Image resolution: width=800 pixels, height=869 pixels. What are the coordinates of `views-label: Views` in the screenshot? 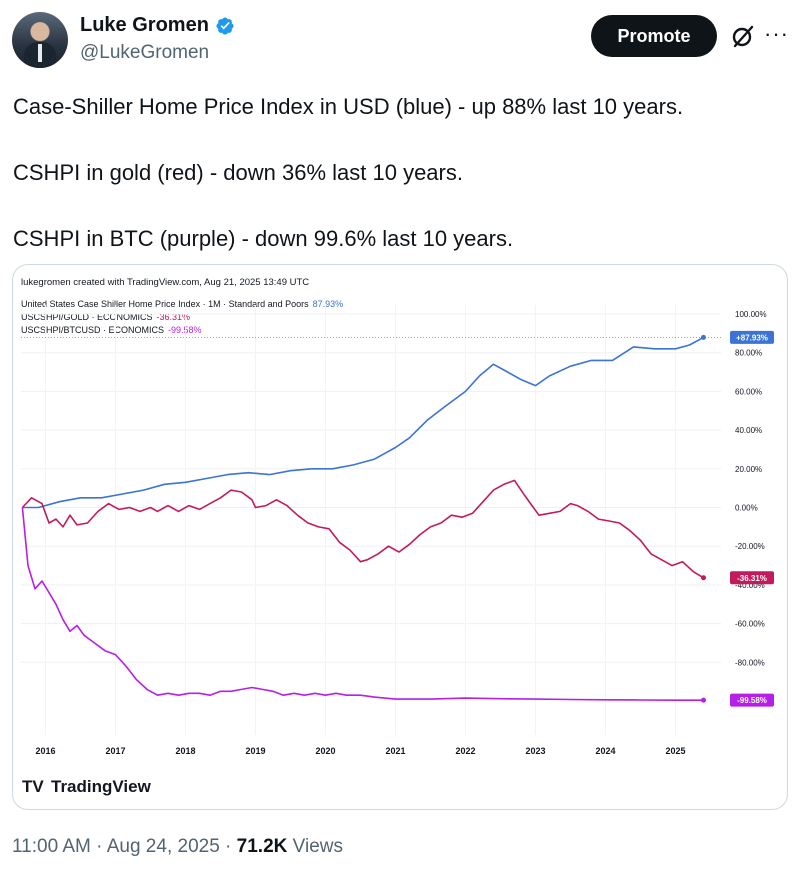 It's located at (315, 846).